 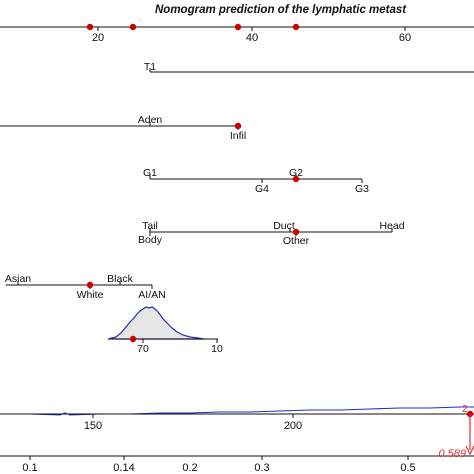 I want to click on row-label: Tail, so click(x=150, y=226).